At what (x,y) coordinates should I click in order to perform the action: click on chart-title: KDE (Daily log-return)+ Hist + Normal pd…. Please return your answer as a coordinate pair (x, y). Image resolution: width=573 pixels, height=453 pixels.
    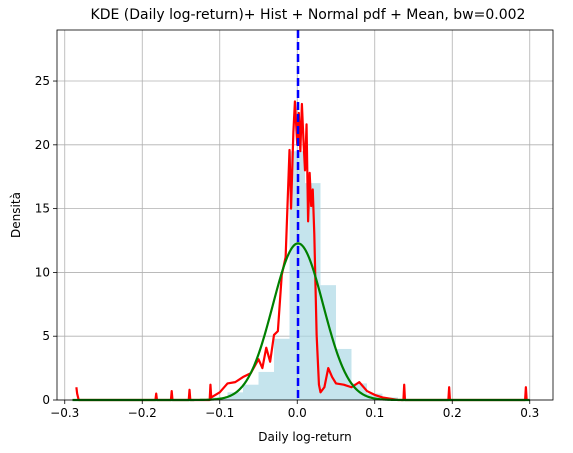
    Looking at the image, I should click on (308, 15).